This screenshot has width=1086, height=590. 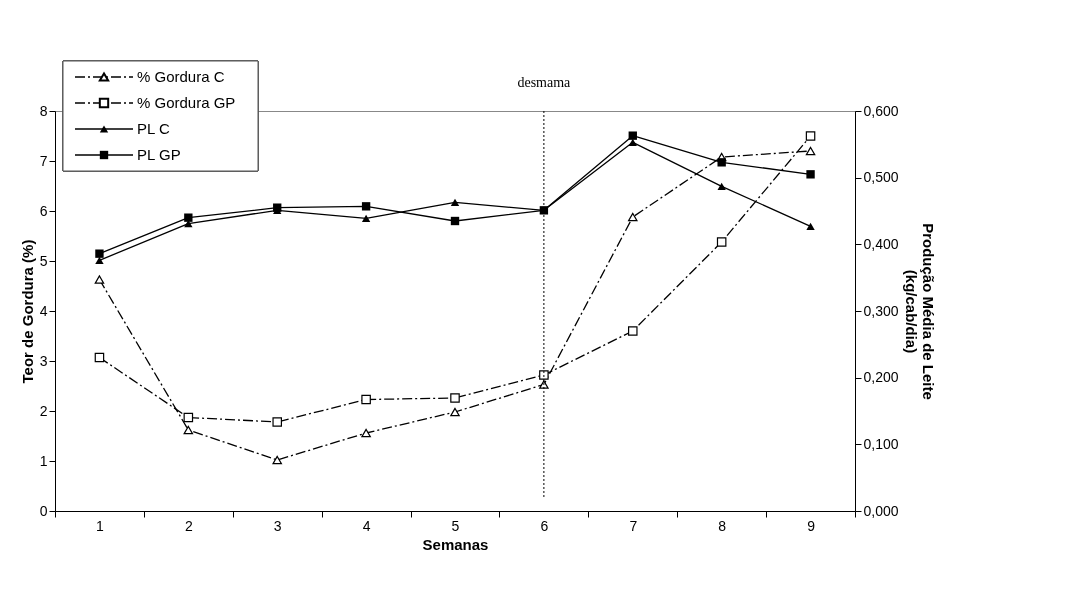 What do you see at coordinates (181, 76) in the screenshot?
I see `legend-label: % Gordura C` at bounding box center [181, 76].